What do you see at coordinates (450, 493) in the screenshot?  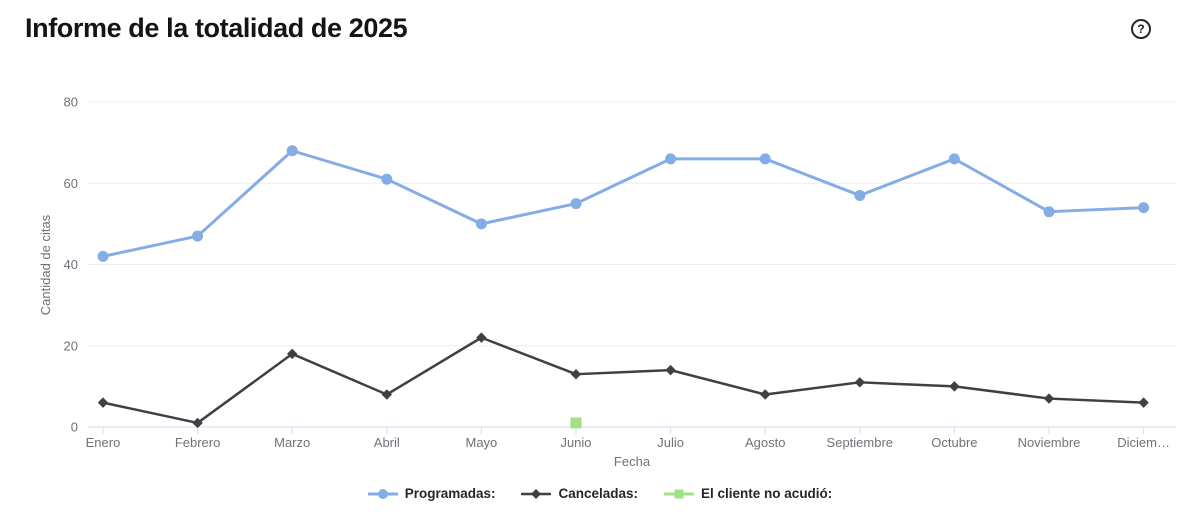 I see `legend-label: Programadas:` at bounding box center [450, 493].